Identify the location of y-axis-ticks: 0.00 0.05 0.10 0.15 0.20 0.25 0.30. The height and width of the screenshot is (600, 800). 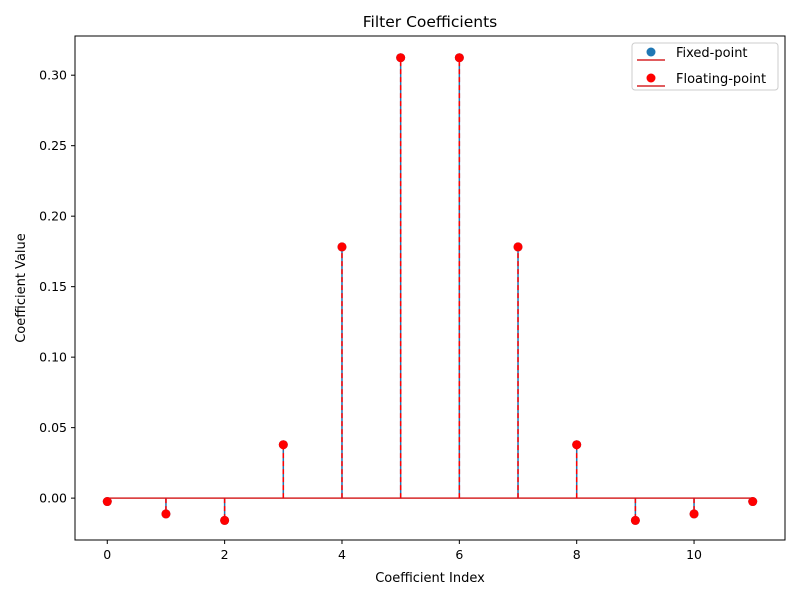
(57, 287).